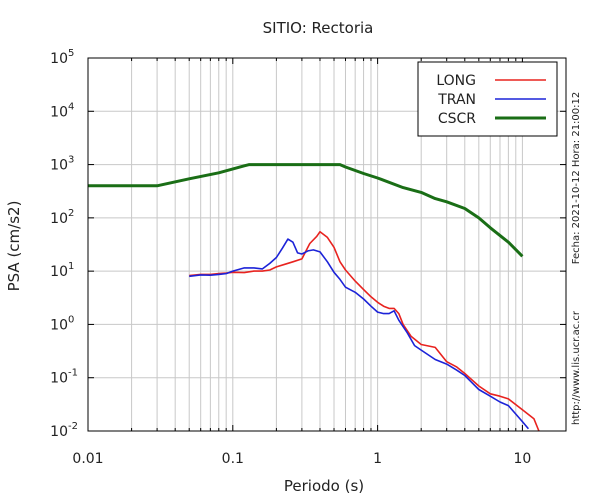 This screenshot has width=600, height=500. Describe the element at coordinates (73, 373) in the screenshot. I see `y-tick-exponent: -1` at that location.